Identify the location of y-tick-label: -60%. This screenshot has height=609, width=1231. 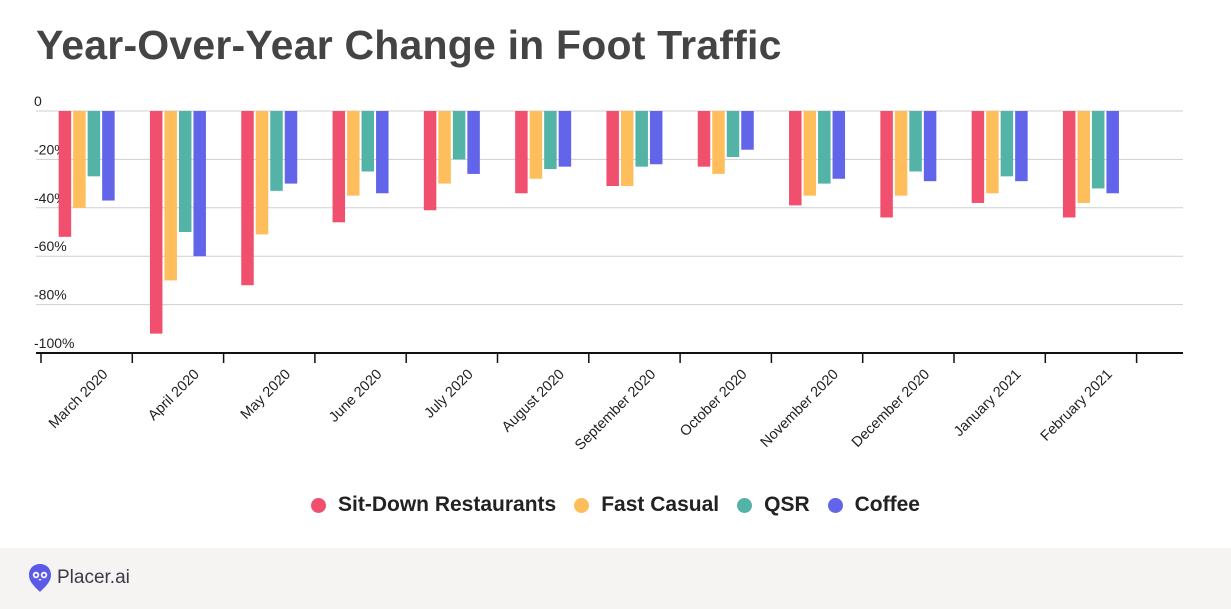
(50, 246).